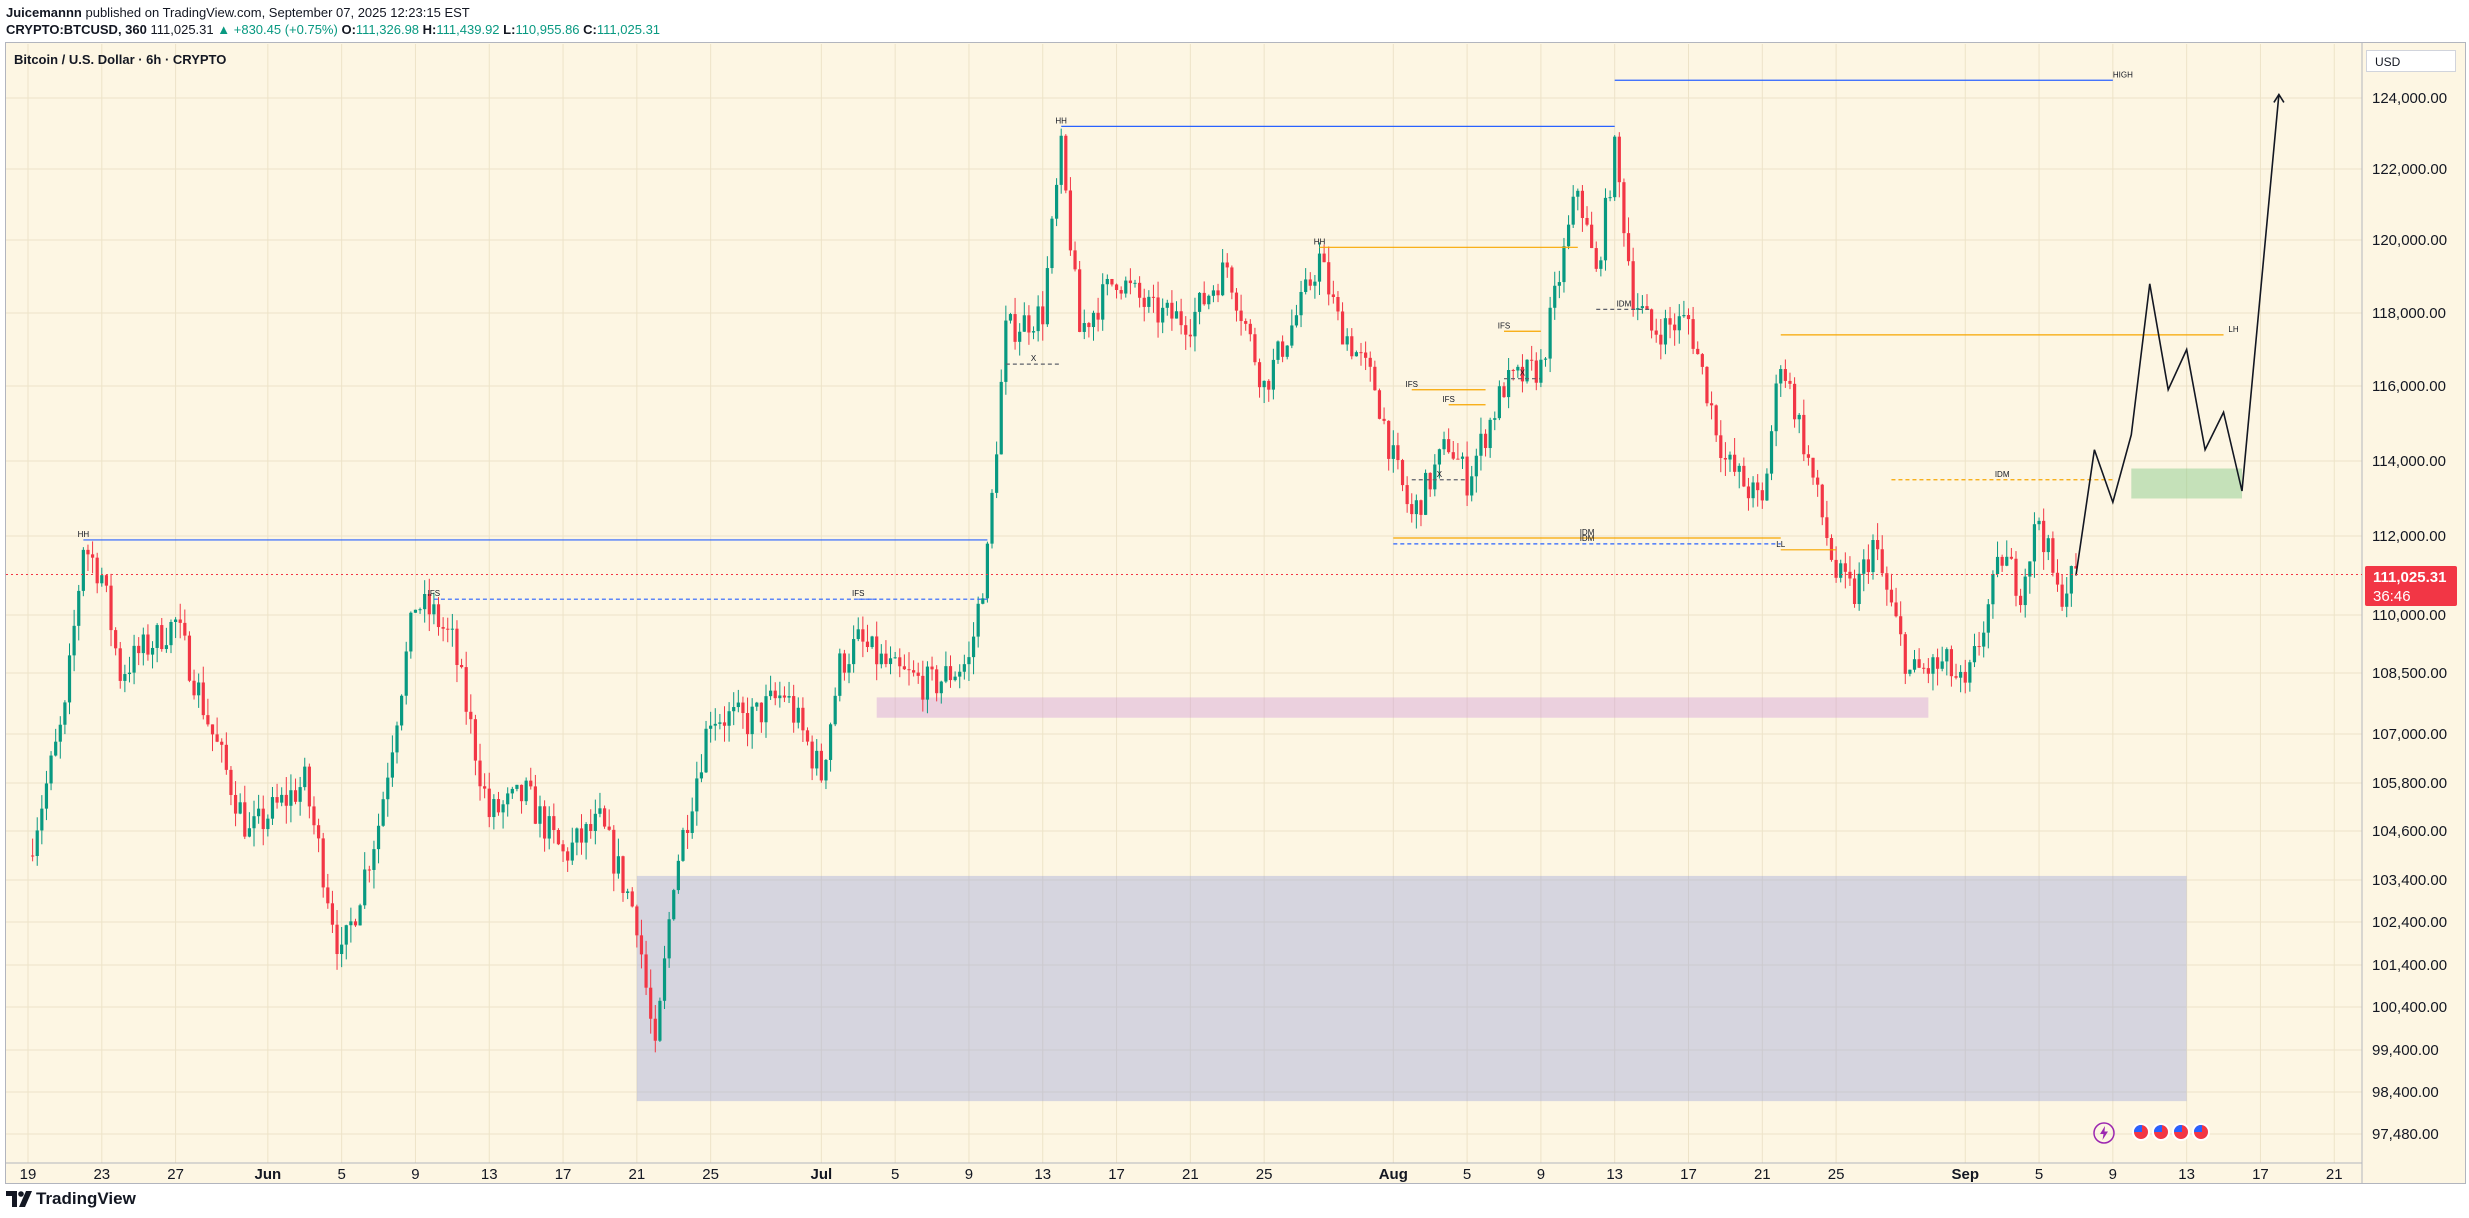 This screenshot has width=2469, height=1218. Describe the element at coordinates (822, 1174) in the screenshot. I see `time-tick-label: Jul` at that location.